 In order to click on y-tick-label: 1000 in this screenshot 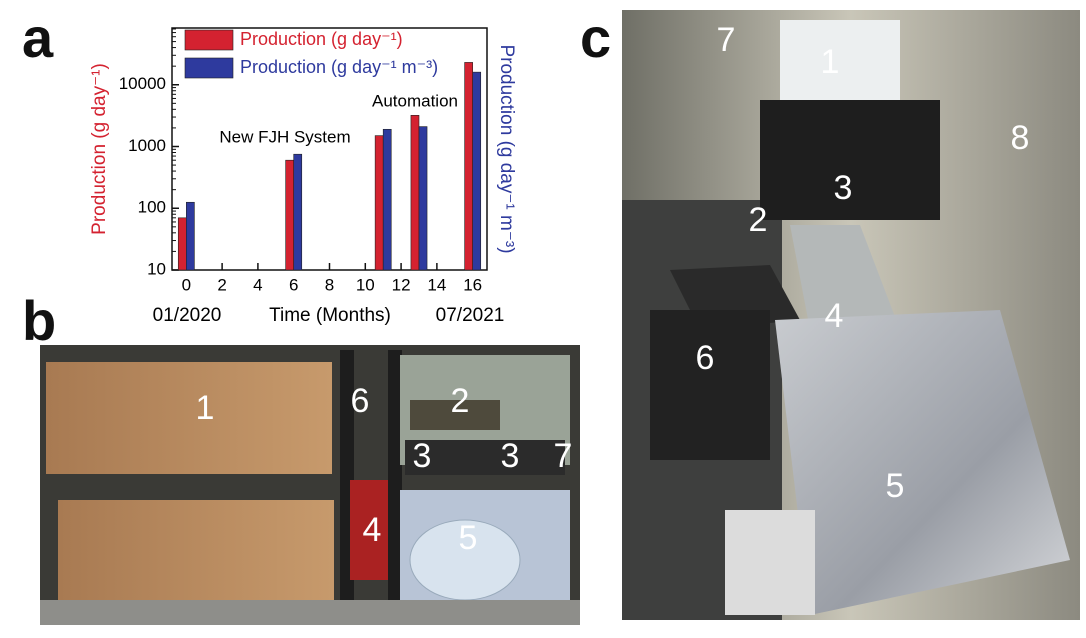, I will do `click(147, 145)`.